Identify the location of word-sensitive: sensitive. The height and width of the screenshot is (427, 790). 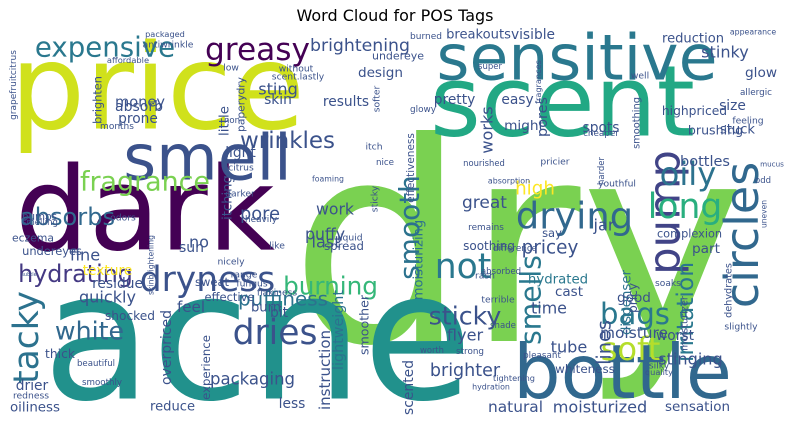
(577, 58).